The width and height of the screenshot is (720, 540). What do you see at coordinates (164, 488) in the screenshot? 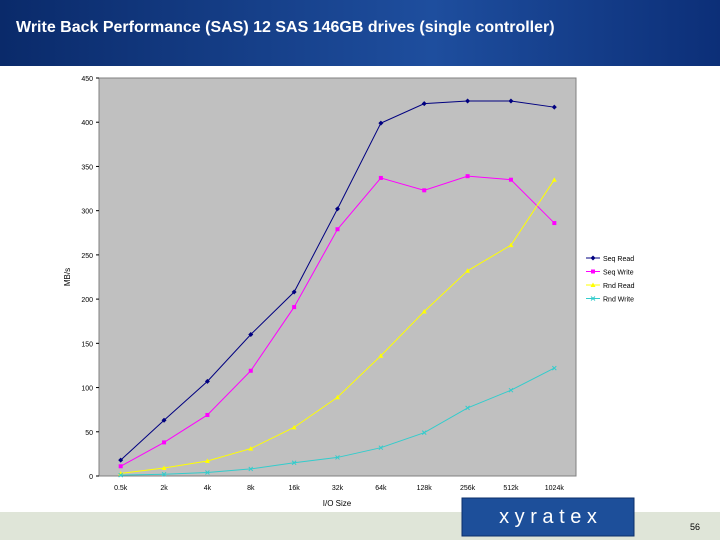
I see `x-tick-label: 2k` at bounding box center [164, 488].